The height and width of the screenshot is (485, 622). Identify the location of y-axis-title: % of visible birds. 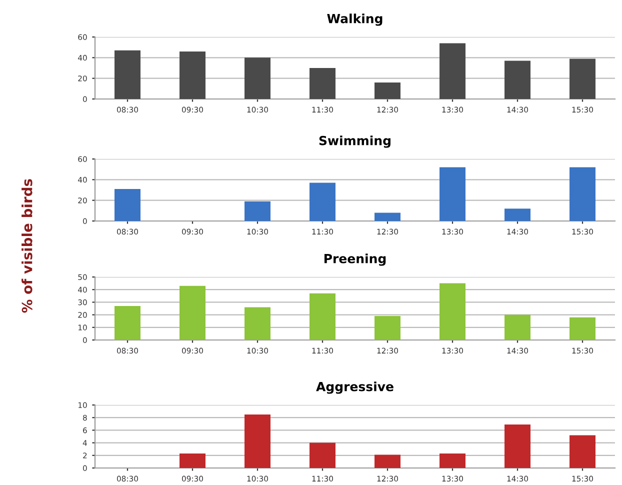
(27, 246).